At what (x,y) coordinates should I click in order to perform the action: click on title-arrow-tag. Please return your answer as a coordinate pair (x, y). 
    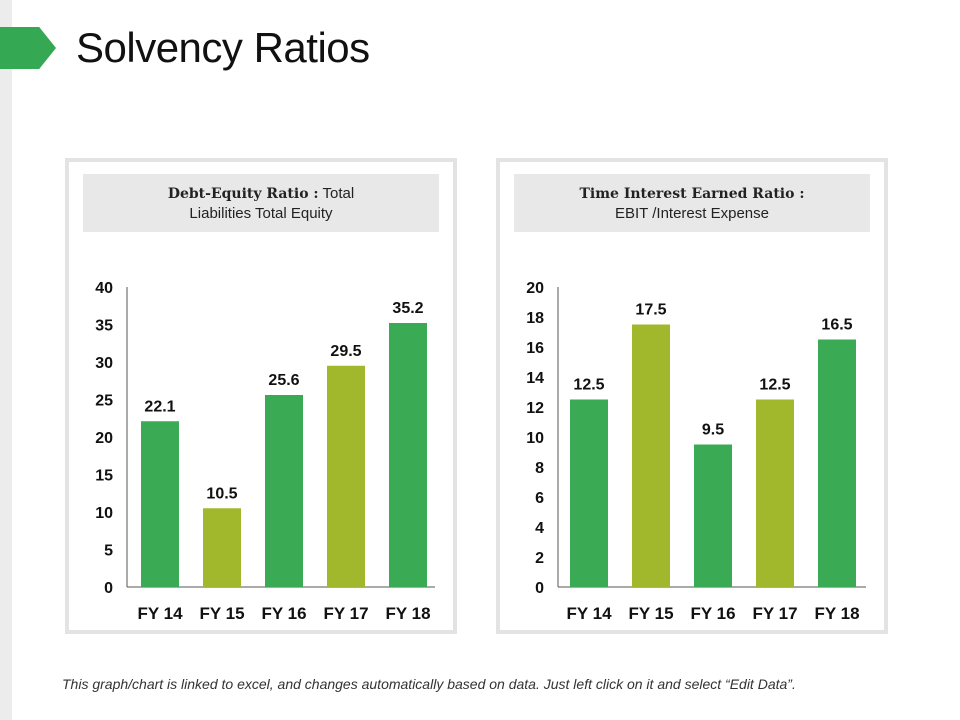
    Looking at the image, I should click on (28, 48).